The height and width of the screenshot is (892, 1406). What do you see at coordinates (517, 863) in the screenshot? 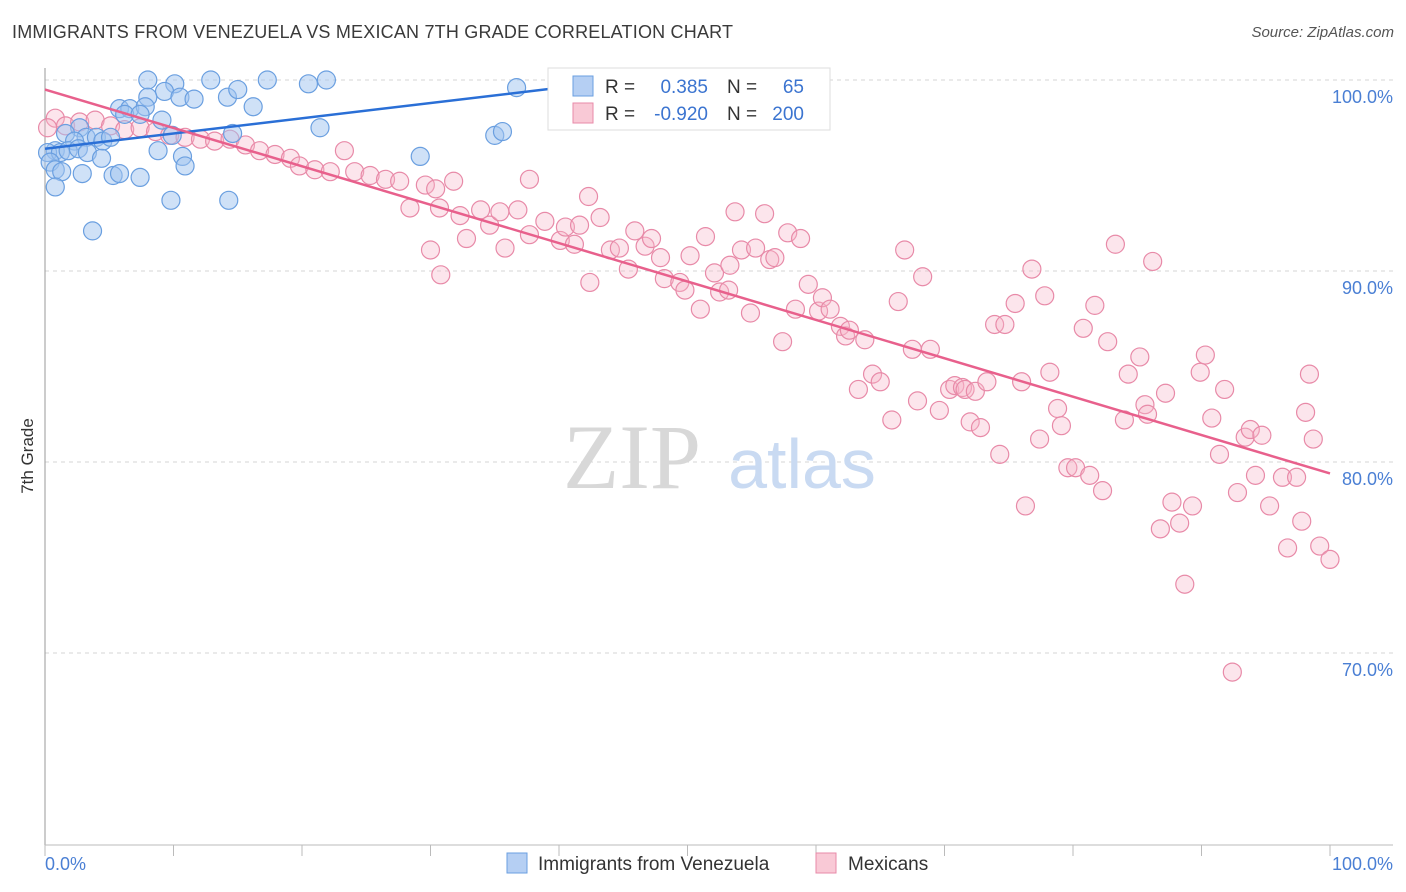
I see `bottom-legend-swatch-blue` at bounding box center [517, 863].